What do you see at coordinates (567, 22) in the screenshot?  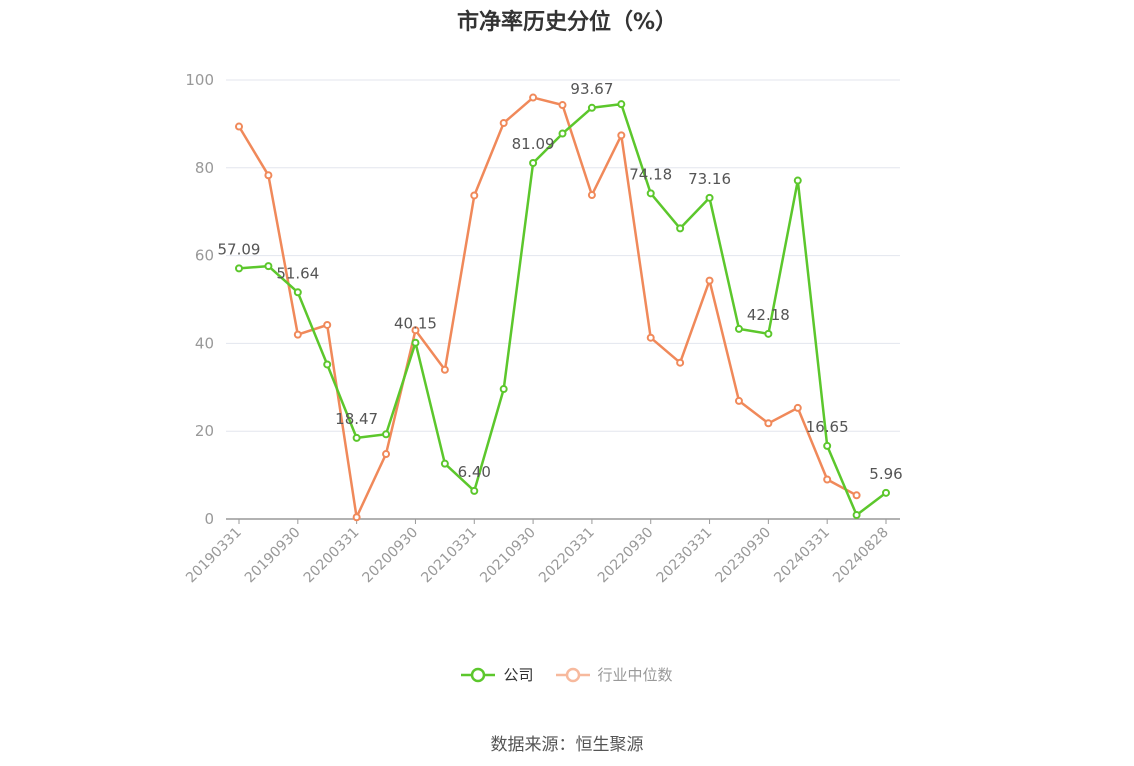 I see `chart-title: 市净率历史分位（%）` at bounding box center [567, 22].